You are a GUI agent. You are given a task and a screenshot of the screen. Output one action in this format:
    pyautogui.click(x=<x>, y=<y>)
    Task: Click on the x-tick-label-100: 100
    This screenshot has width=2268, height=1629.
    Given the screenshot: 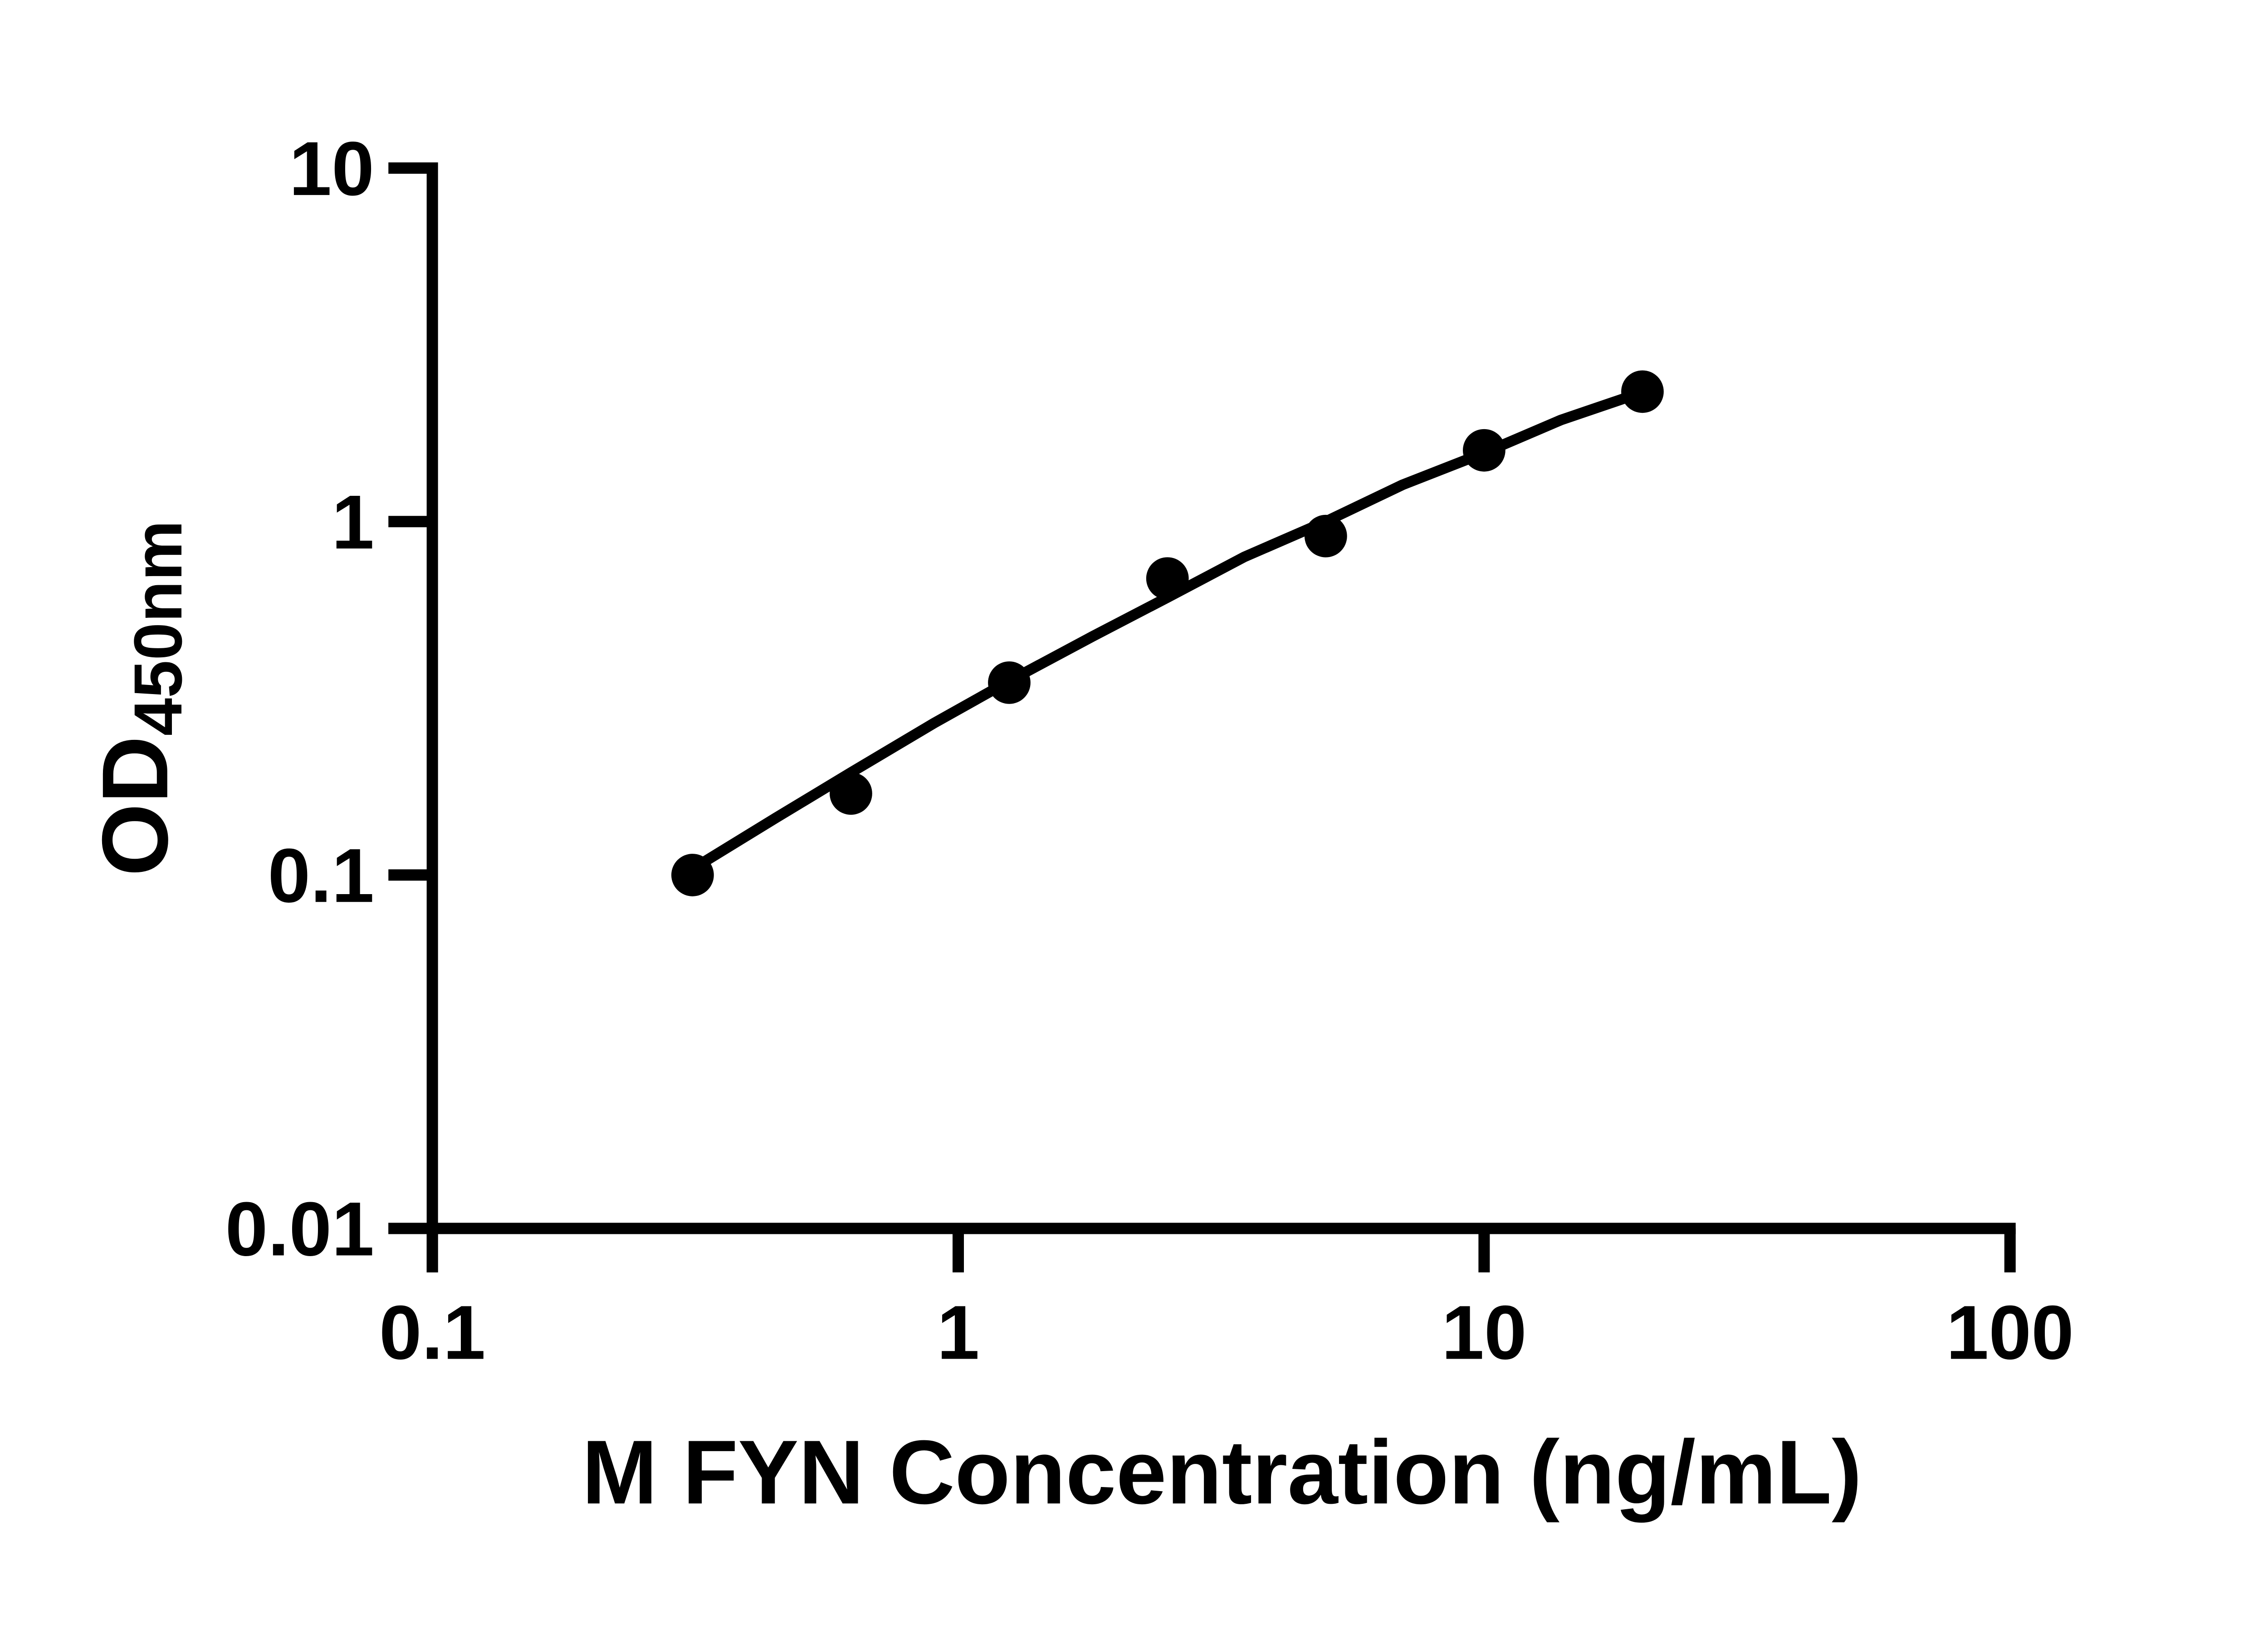 What is the action you would take?
    pyautogui.click(x=2010, y=1332)
    